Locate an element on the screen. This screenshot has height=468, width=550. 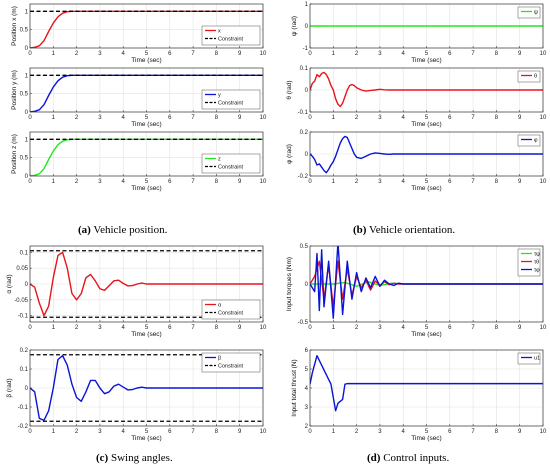
y-tick-label: 0.1 is located at coordinates (24, 253).